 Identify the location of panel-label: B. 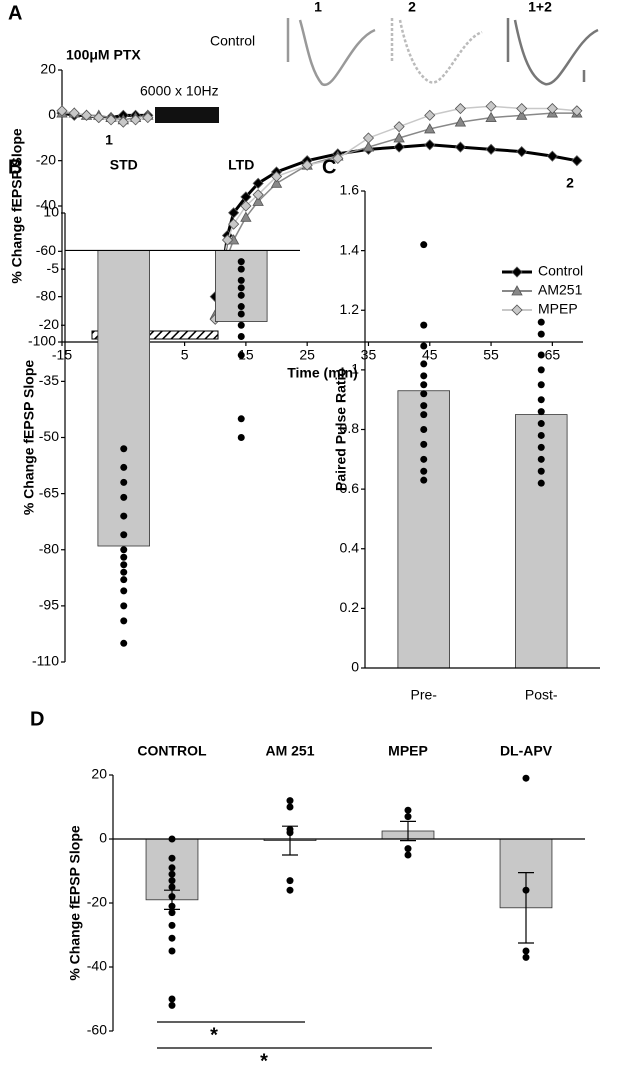
(15, 167).